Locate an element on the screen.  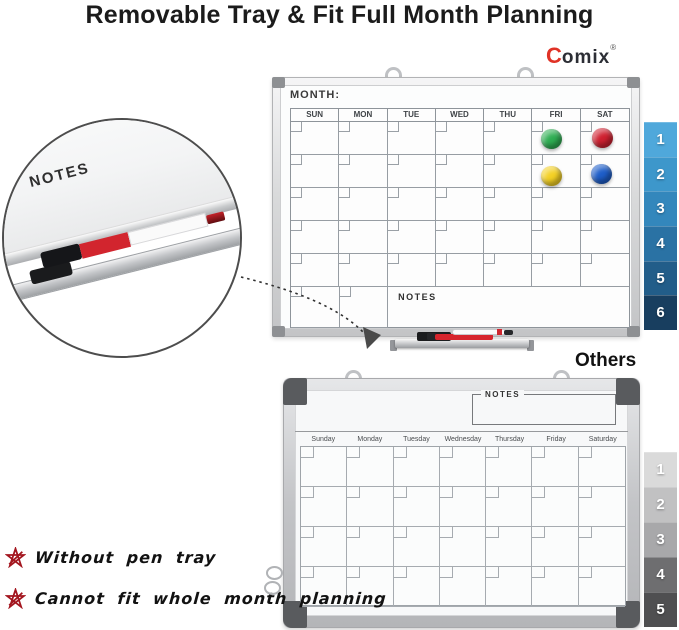
other-calendar-grid is located at coordinates (463, 526).